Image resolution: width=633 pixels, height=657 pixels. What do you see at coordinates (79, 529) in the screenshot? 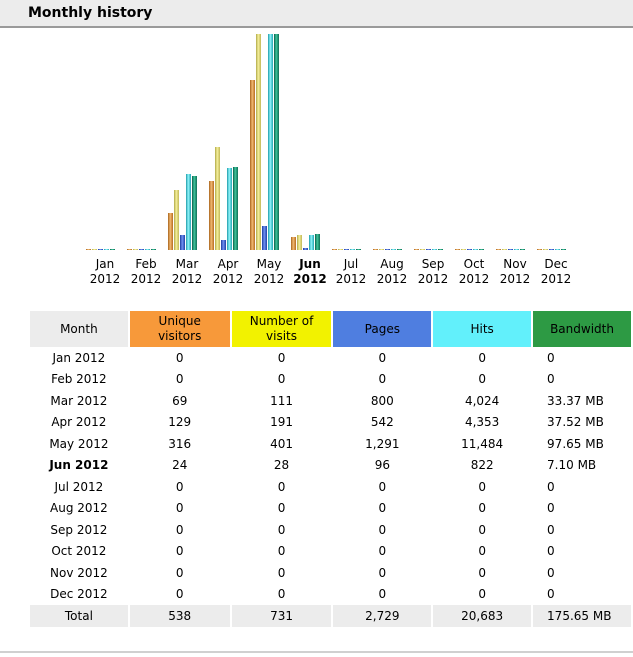
I see `cell-month: Sep 2012` at bounding box center [79, 529].